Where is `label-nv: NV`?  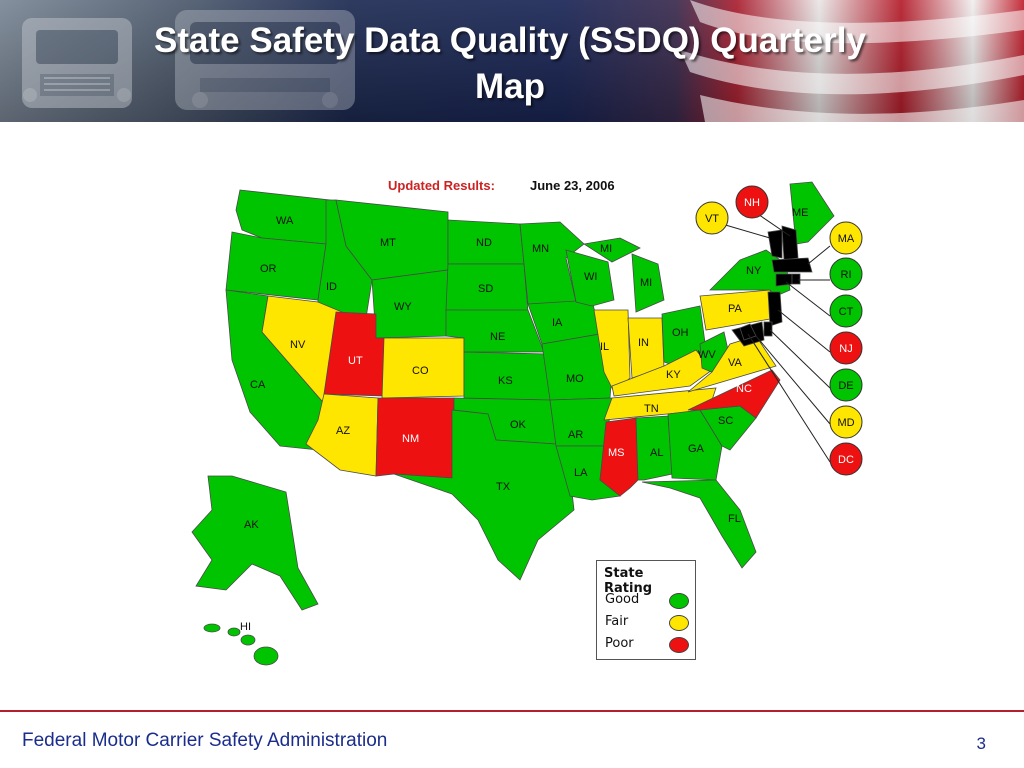
label-nv: NV is located at coordinates (298, 345).